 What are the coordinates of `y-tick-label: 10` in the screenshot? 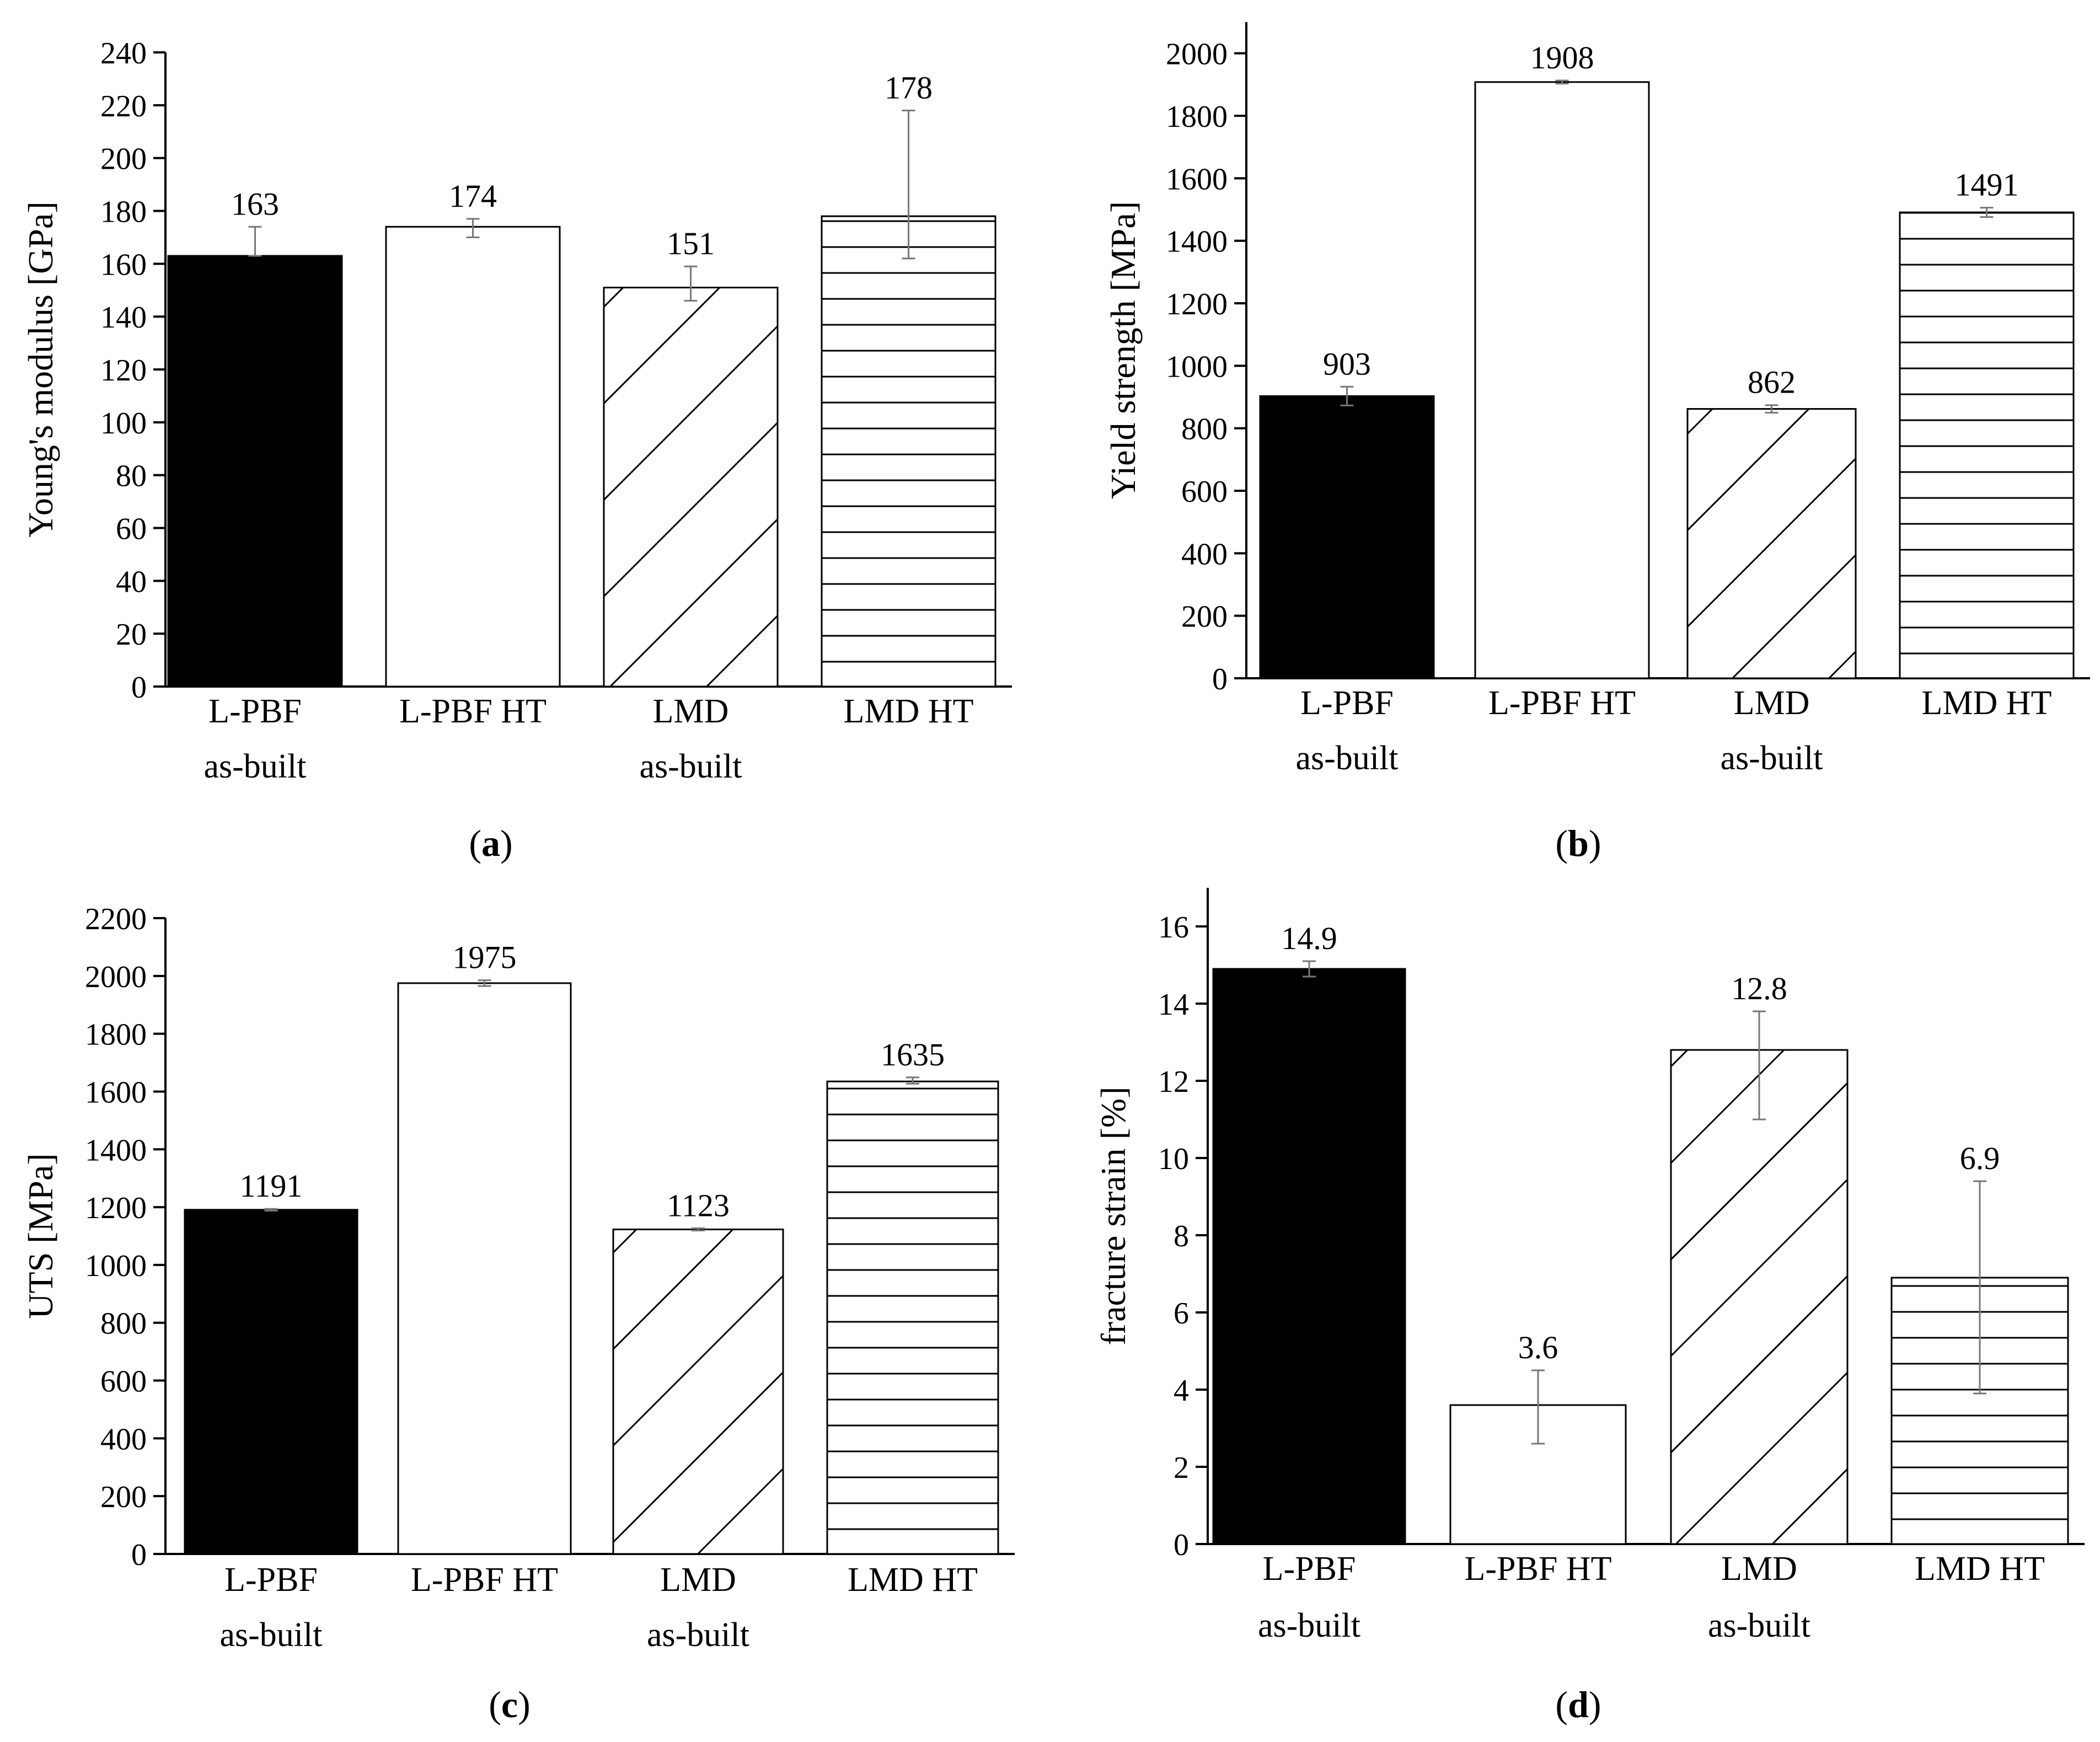 It's located at (1173, 1159).